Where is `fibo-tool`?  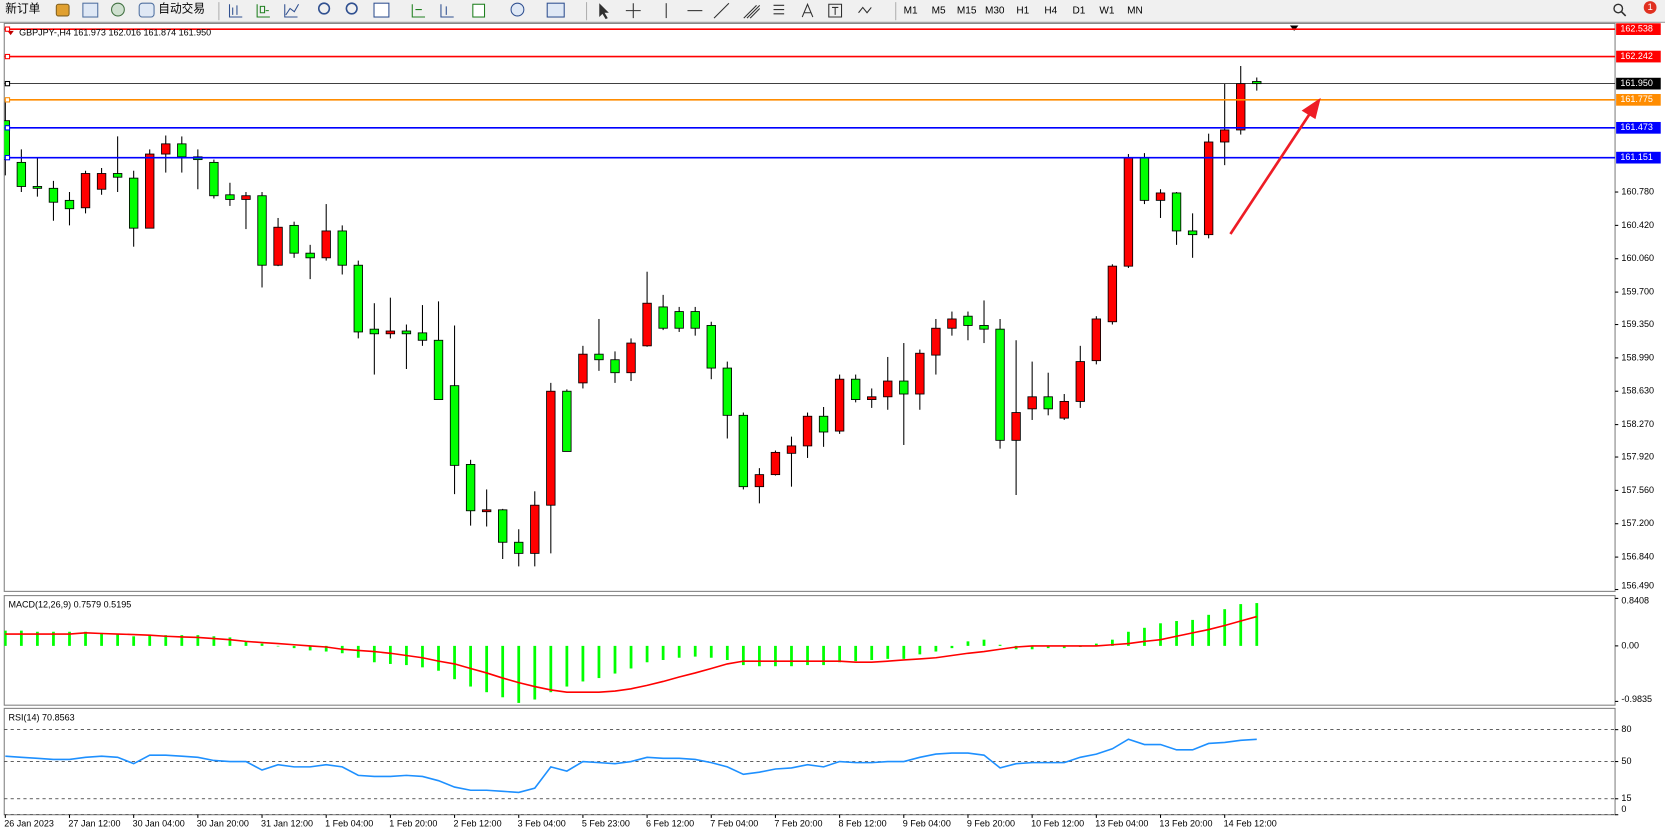
fibo-tool is located at coordinates (779, 9).